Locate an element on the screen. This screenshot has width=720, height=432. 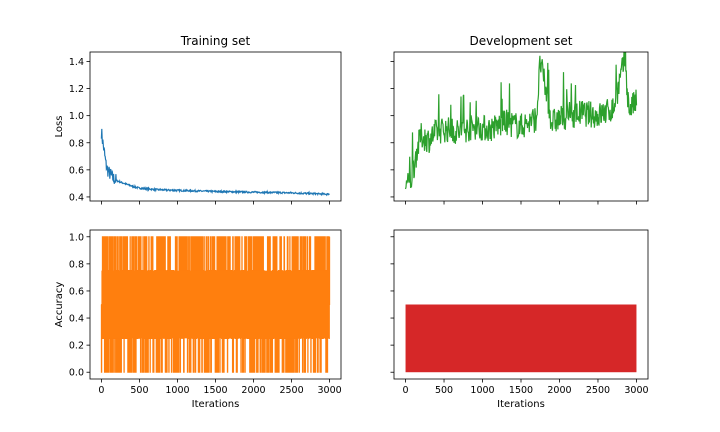
series-line-loss-train is located at coordinates (215, 162).